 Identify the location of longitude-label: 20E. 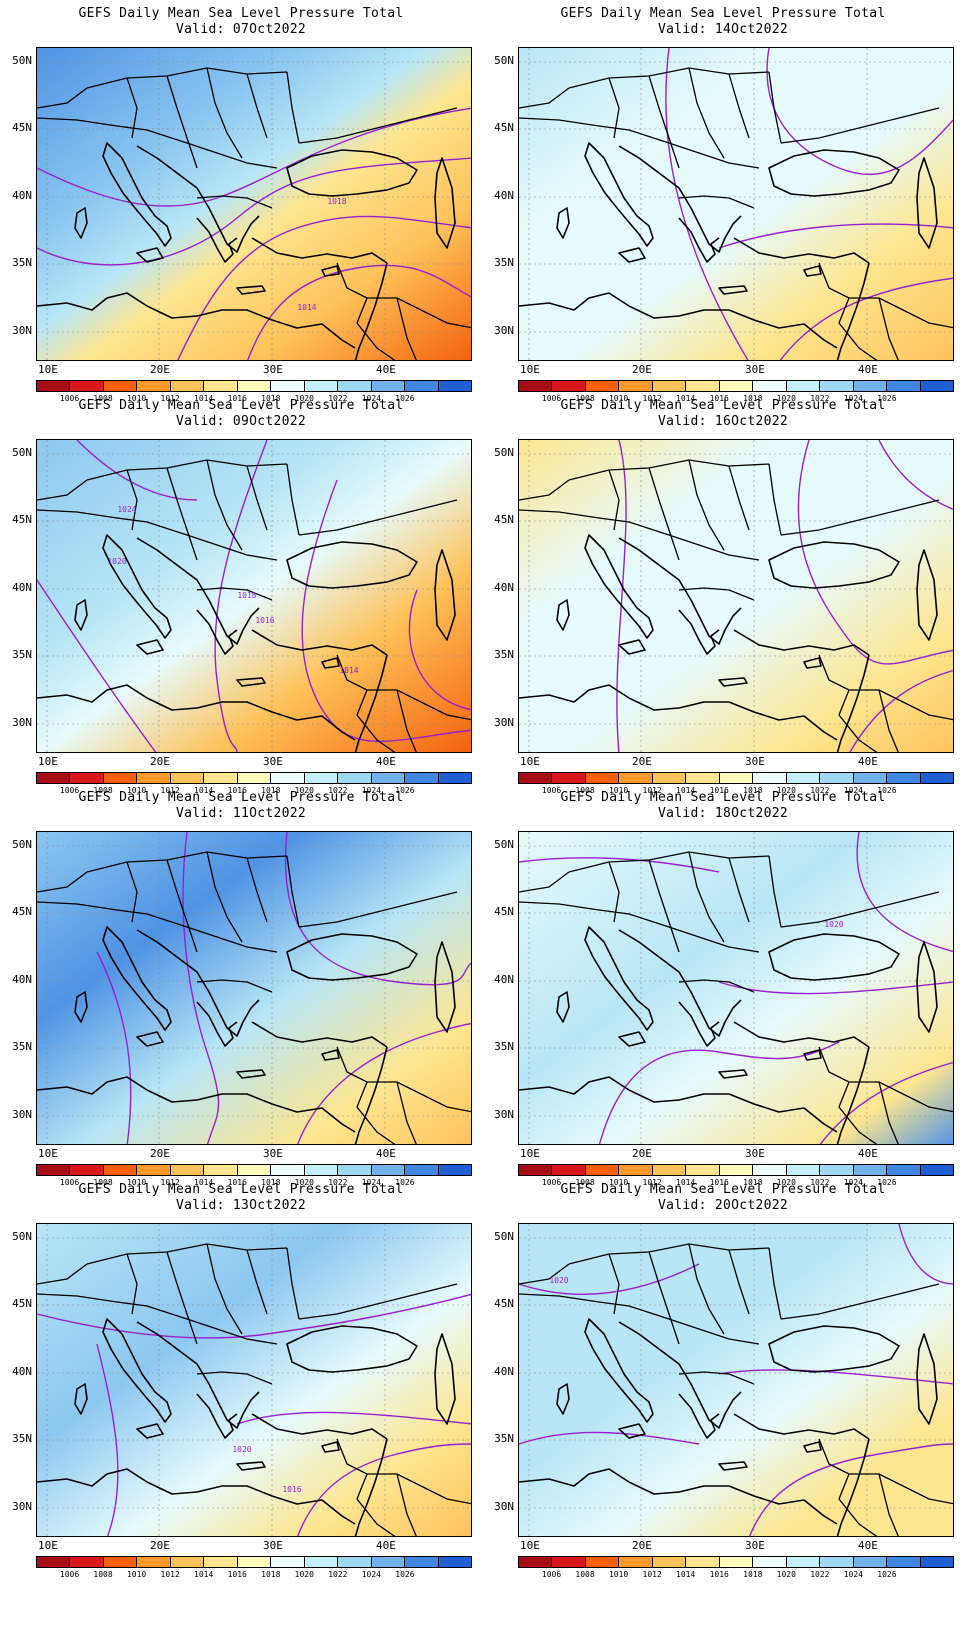
(642, 1153).